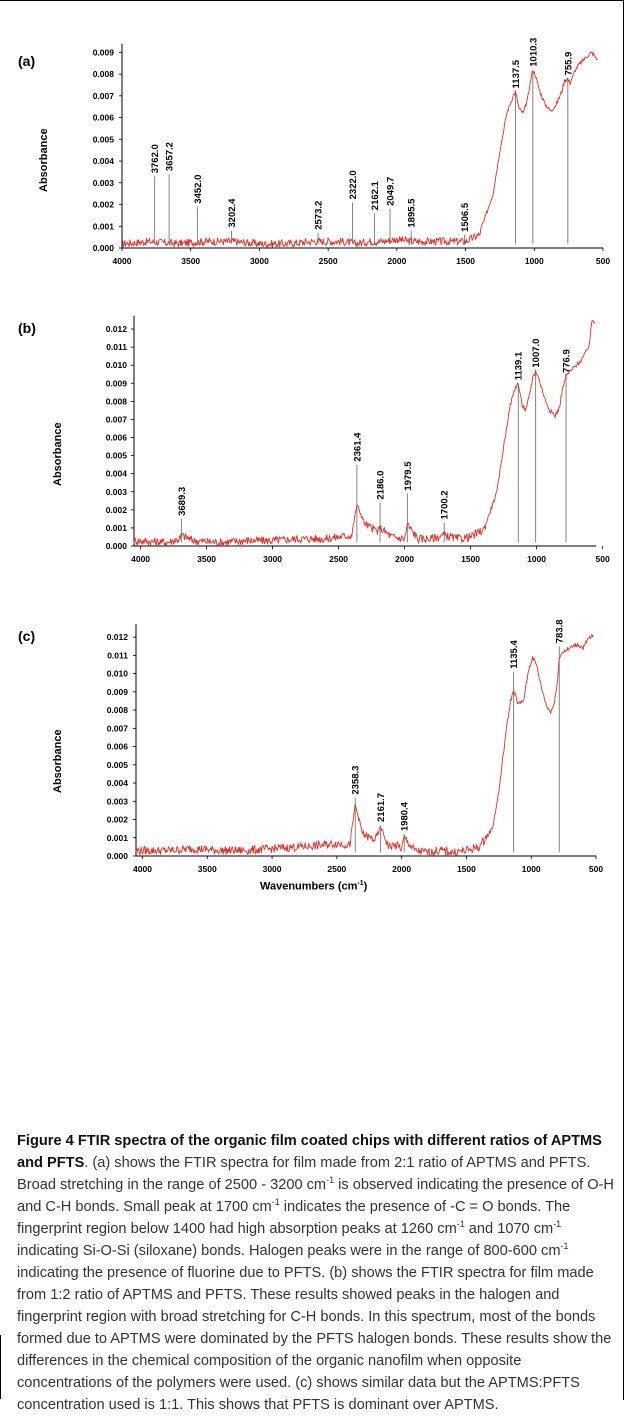 The height and width of the screenshot is (1416, 625). What do you see at coordinates (568, 64) in the screenshot?
I see `peak-label: 755.9` at bounding box center [568, 64].